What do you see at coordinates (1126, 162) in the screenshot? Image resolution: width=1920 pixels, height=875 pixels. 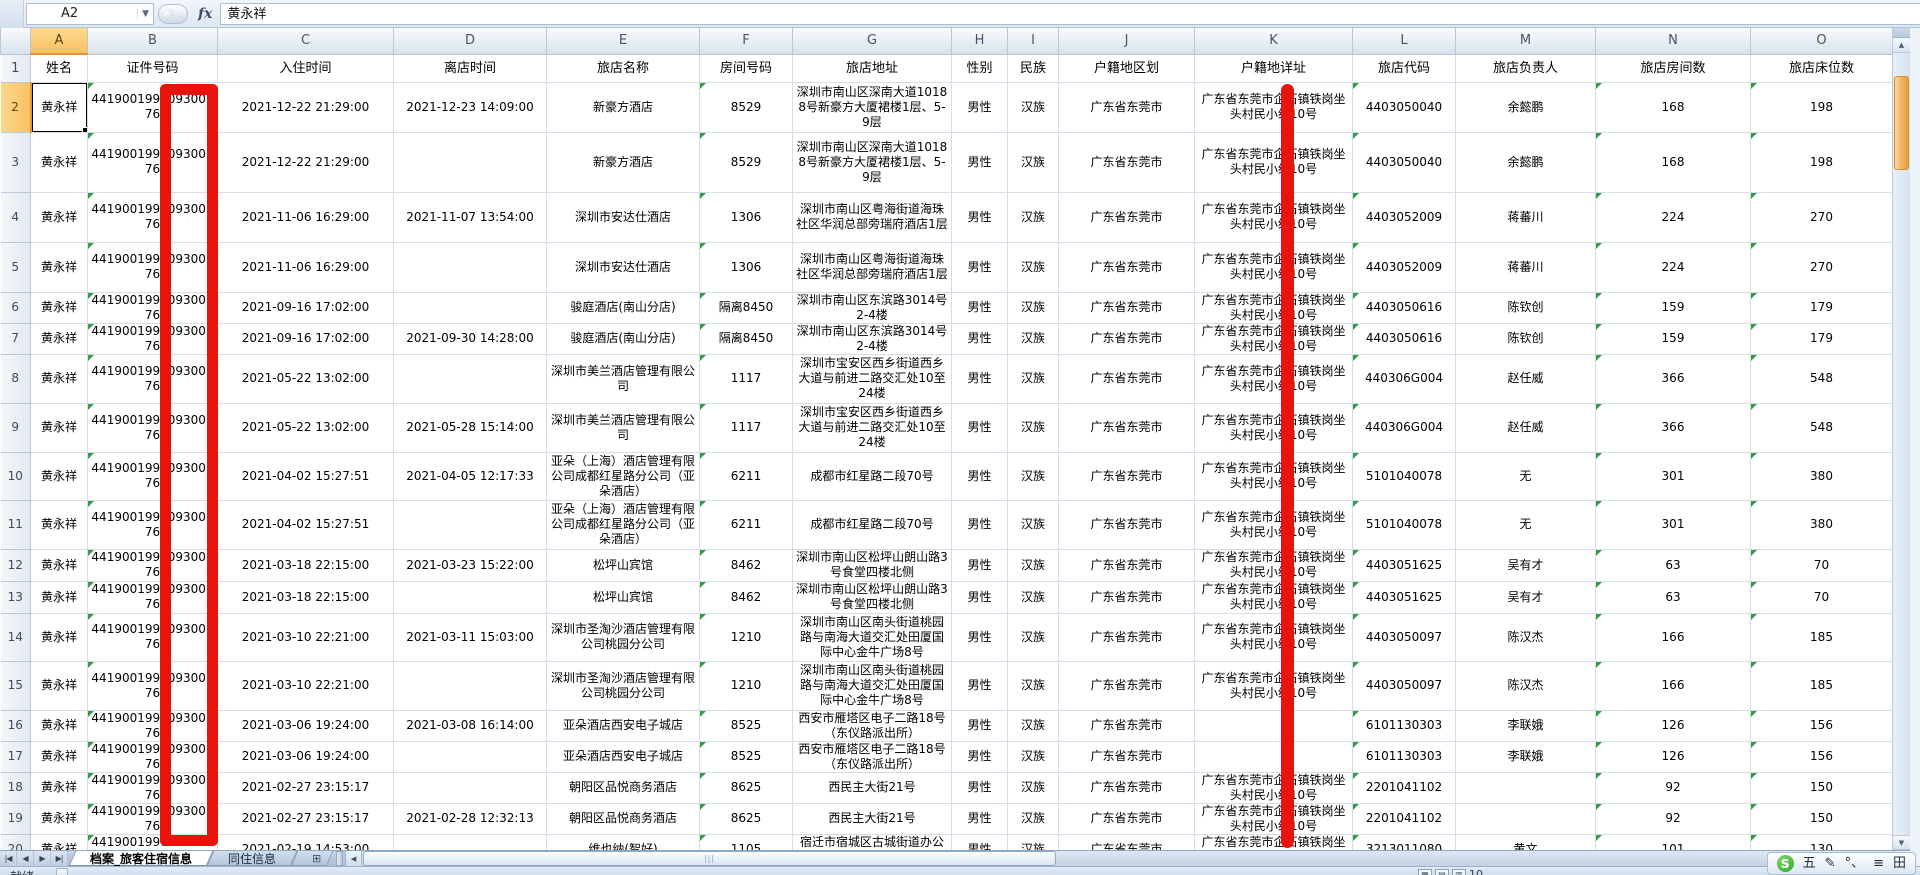 I see `cell-J3: 广东省东莞市` at bounding box center [1126, 162].